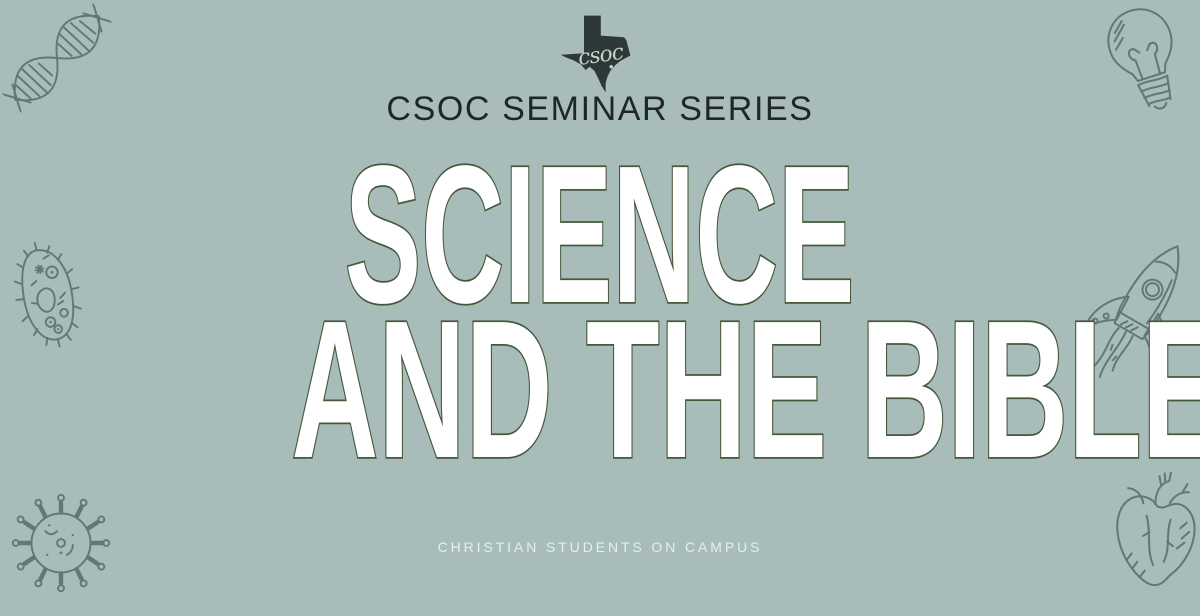 The height and width of the screenshot is (616, 1200). I want to click on lightbulb-doodle-icon, so click(1142, 71).